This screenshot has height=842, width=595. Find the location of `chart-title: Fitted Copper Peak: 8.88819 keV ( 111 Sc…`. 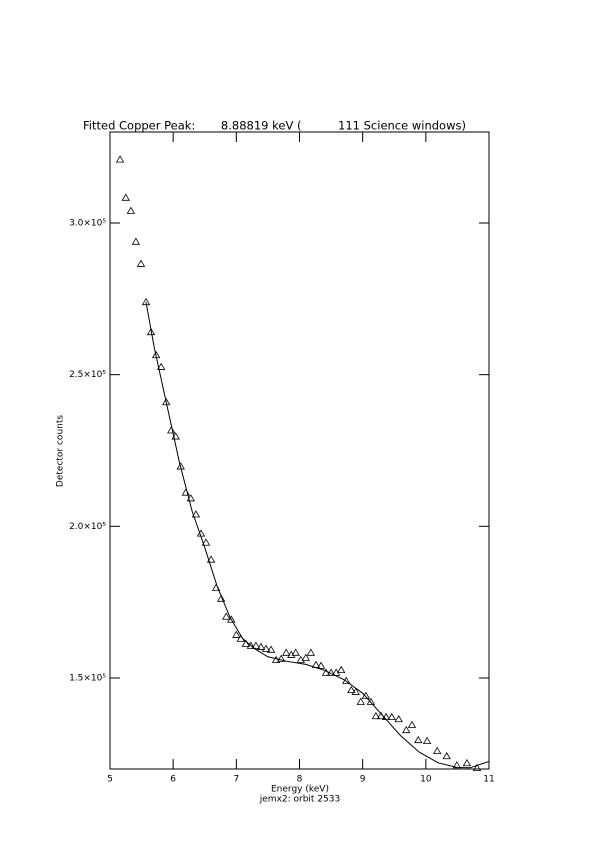

chart-title: Fitted Copper Peak: 8.88819 keV ( 111 Sc… is located at coordinates (274, 126).